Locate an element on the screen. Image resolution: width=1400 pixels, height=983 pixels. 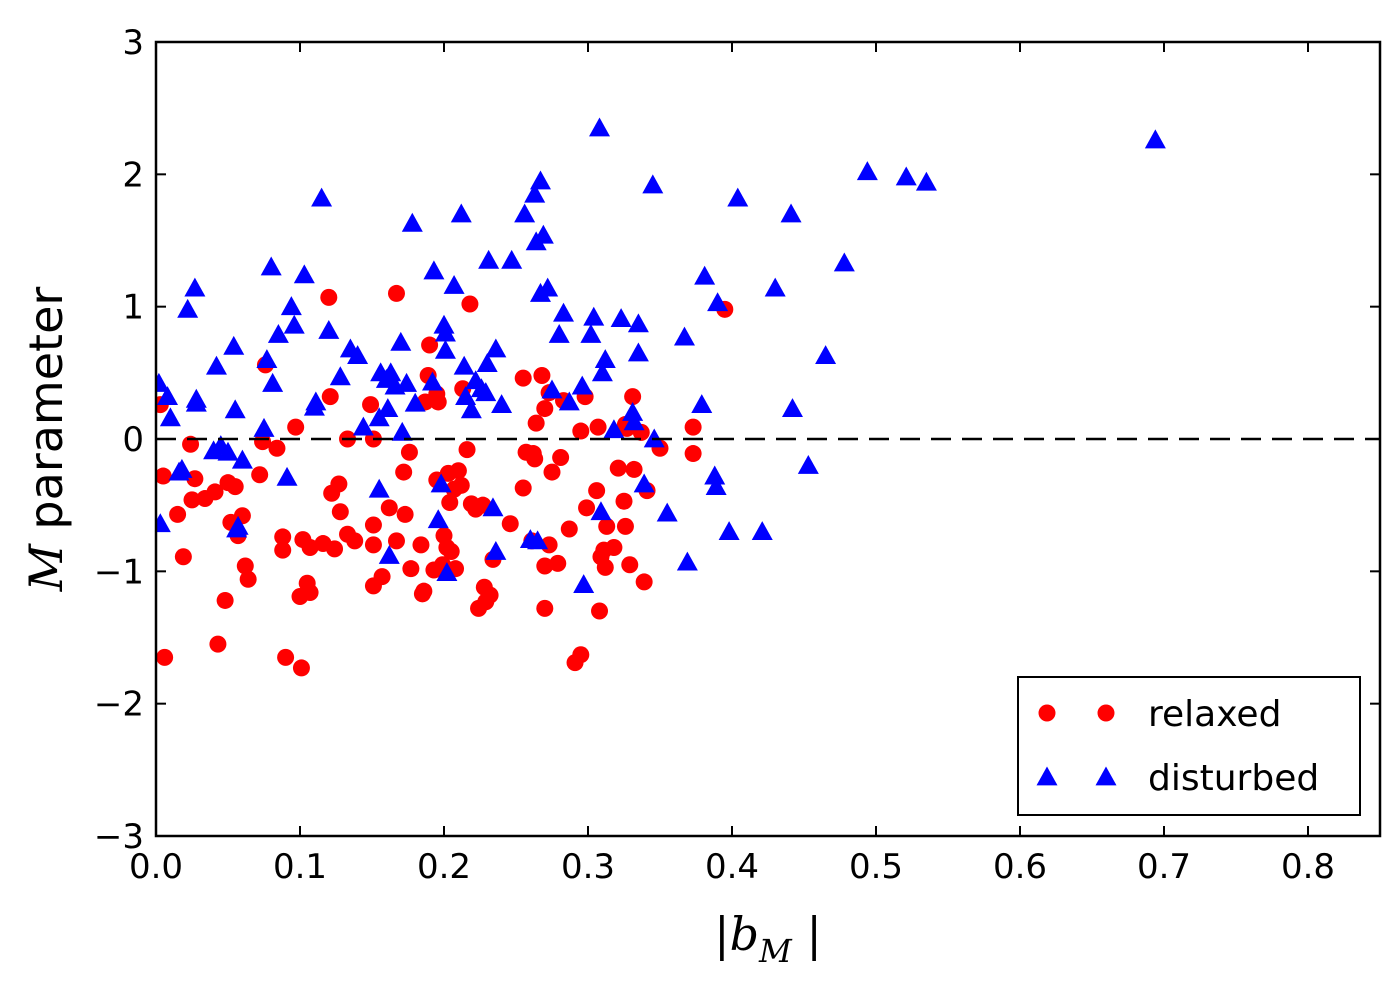
y-tick-label: 1 is located at coordinates (133, 308).